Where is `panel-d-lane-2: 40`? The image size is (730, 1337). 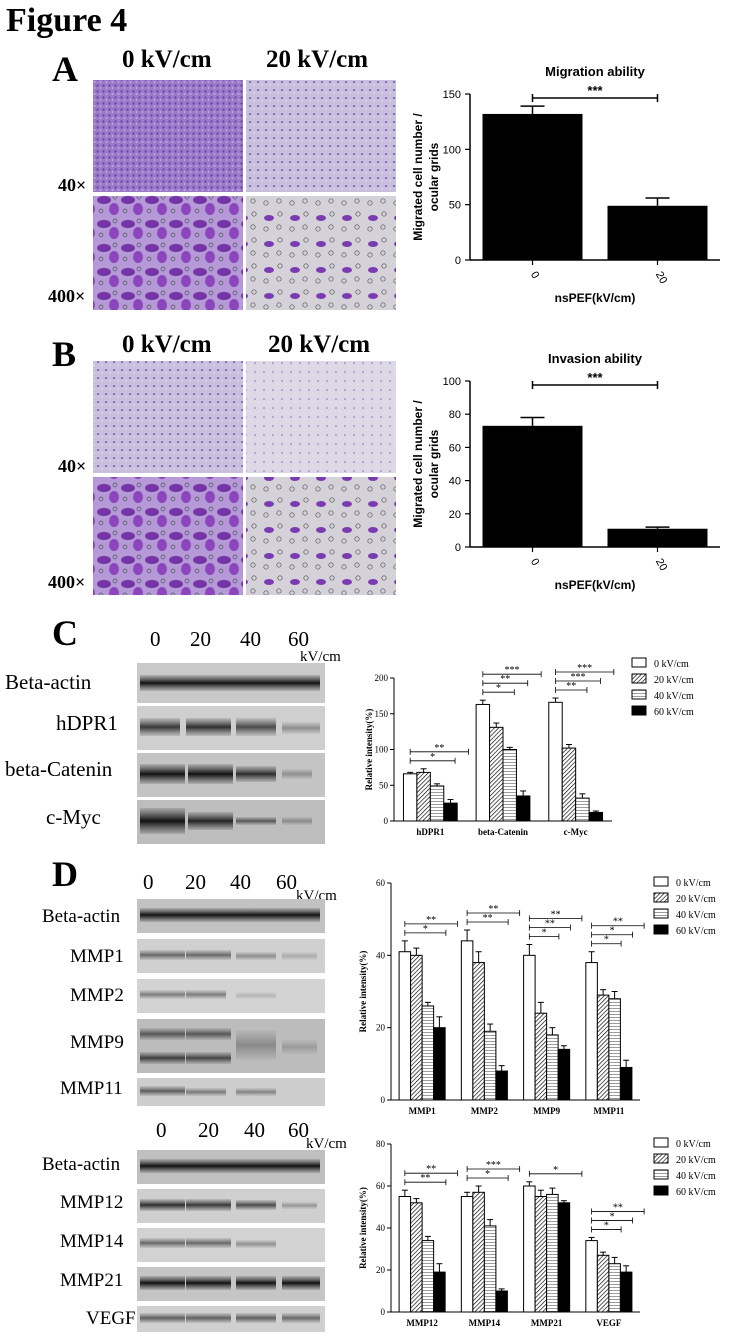 panel-d-lane-2: 40 is located at coordinates (240, 882).